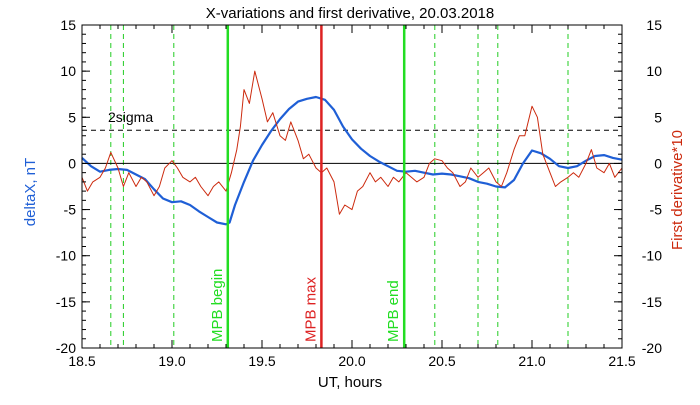 The width and height of the screenshot is (700, 405). What do you see at coordinates (30, 192) in the screenshot?
I see `y-axis-left-label: deltaX, nT` at bounding box center [30, 192].